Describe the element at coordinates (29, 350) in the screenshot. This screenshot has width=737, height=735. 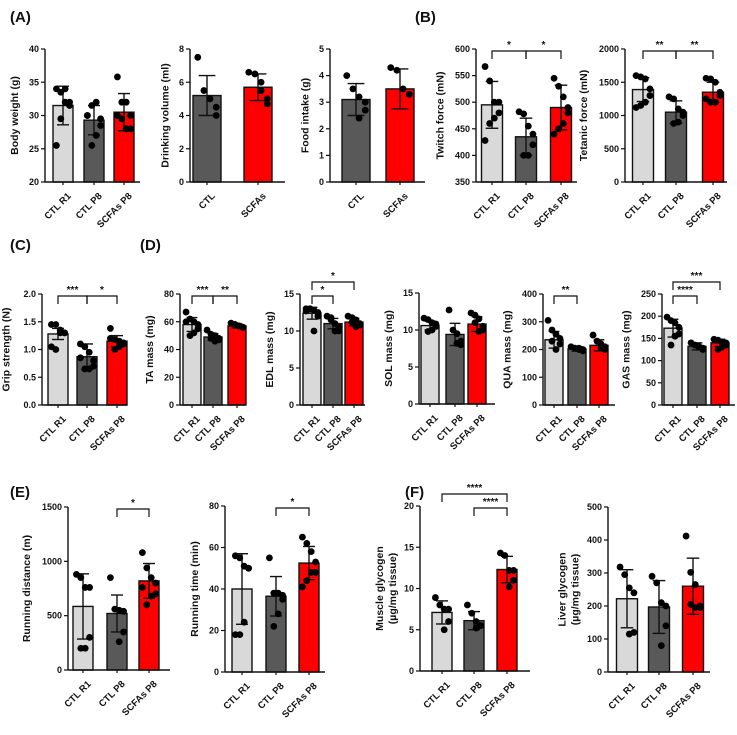
I see `y-tick-label: 1.0` at that location.